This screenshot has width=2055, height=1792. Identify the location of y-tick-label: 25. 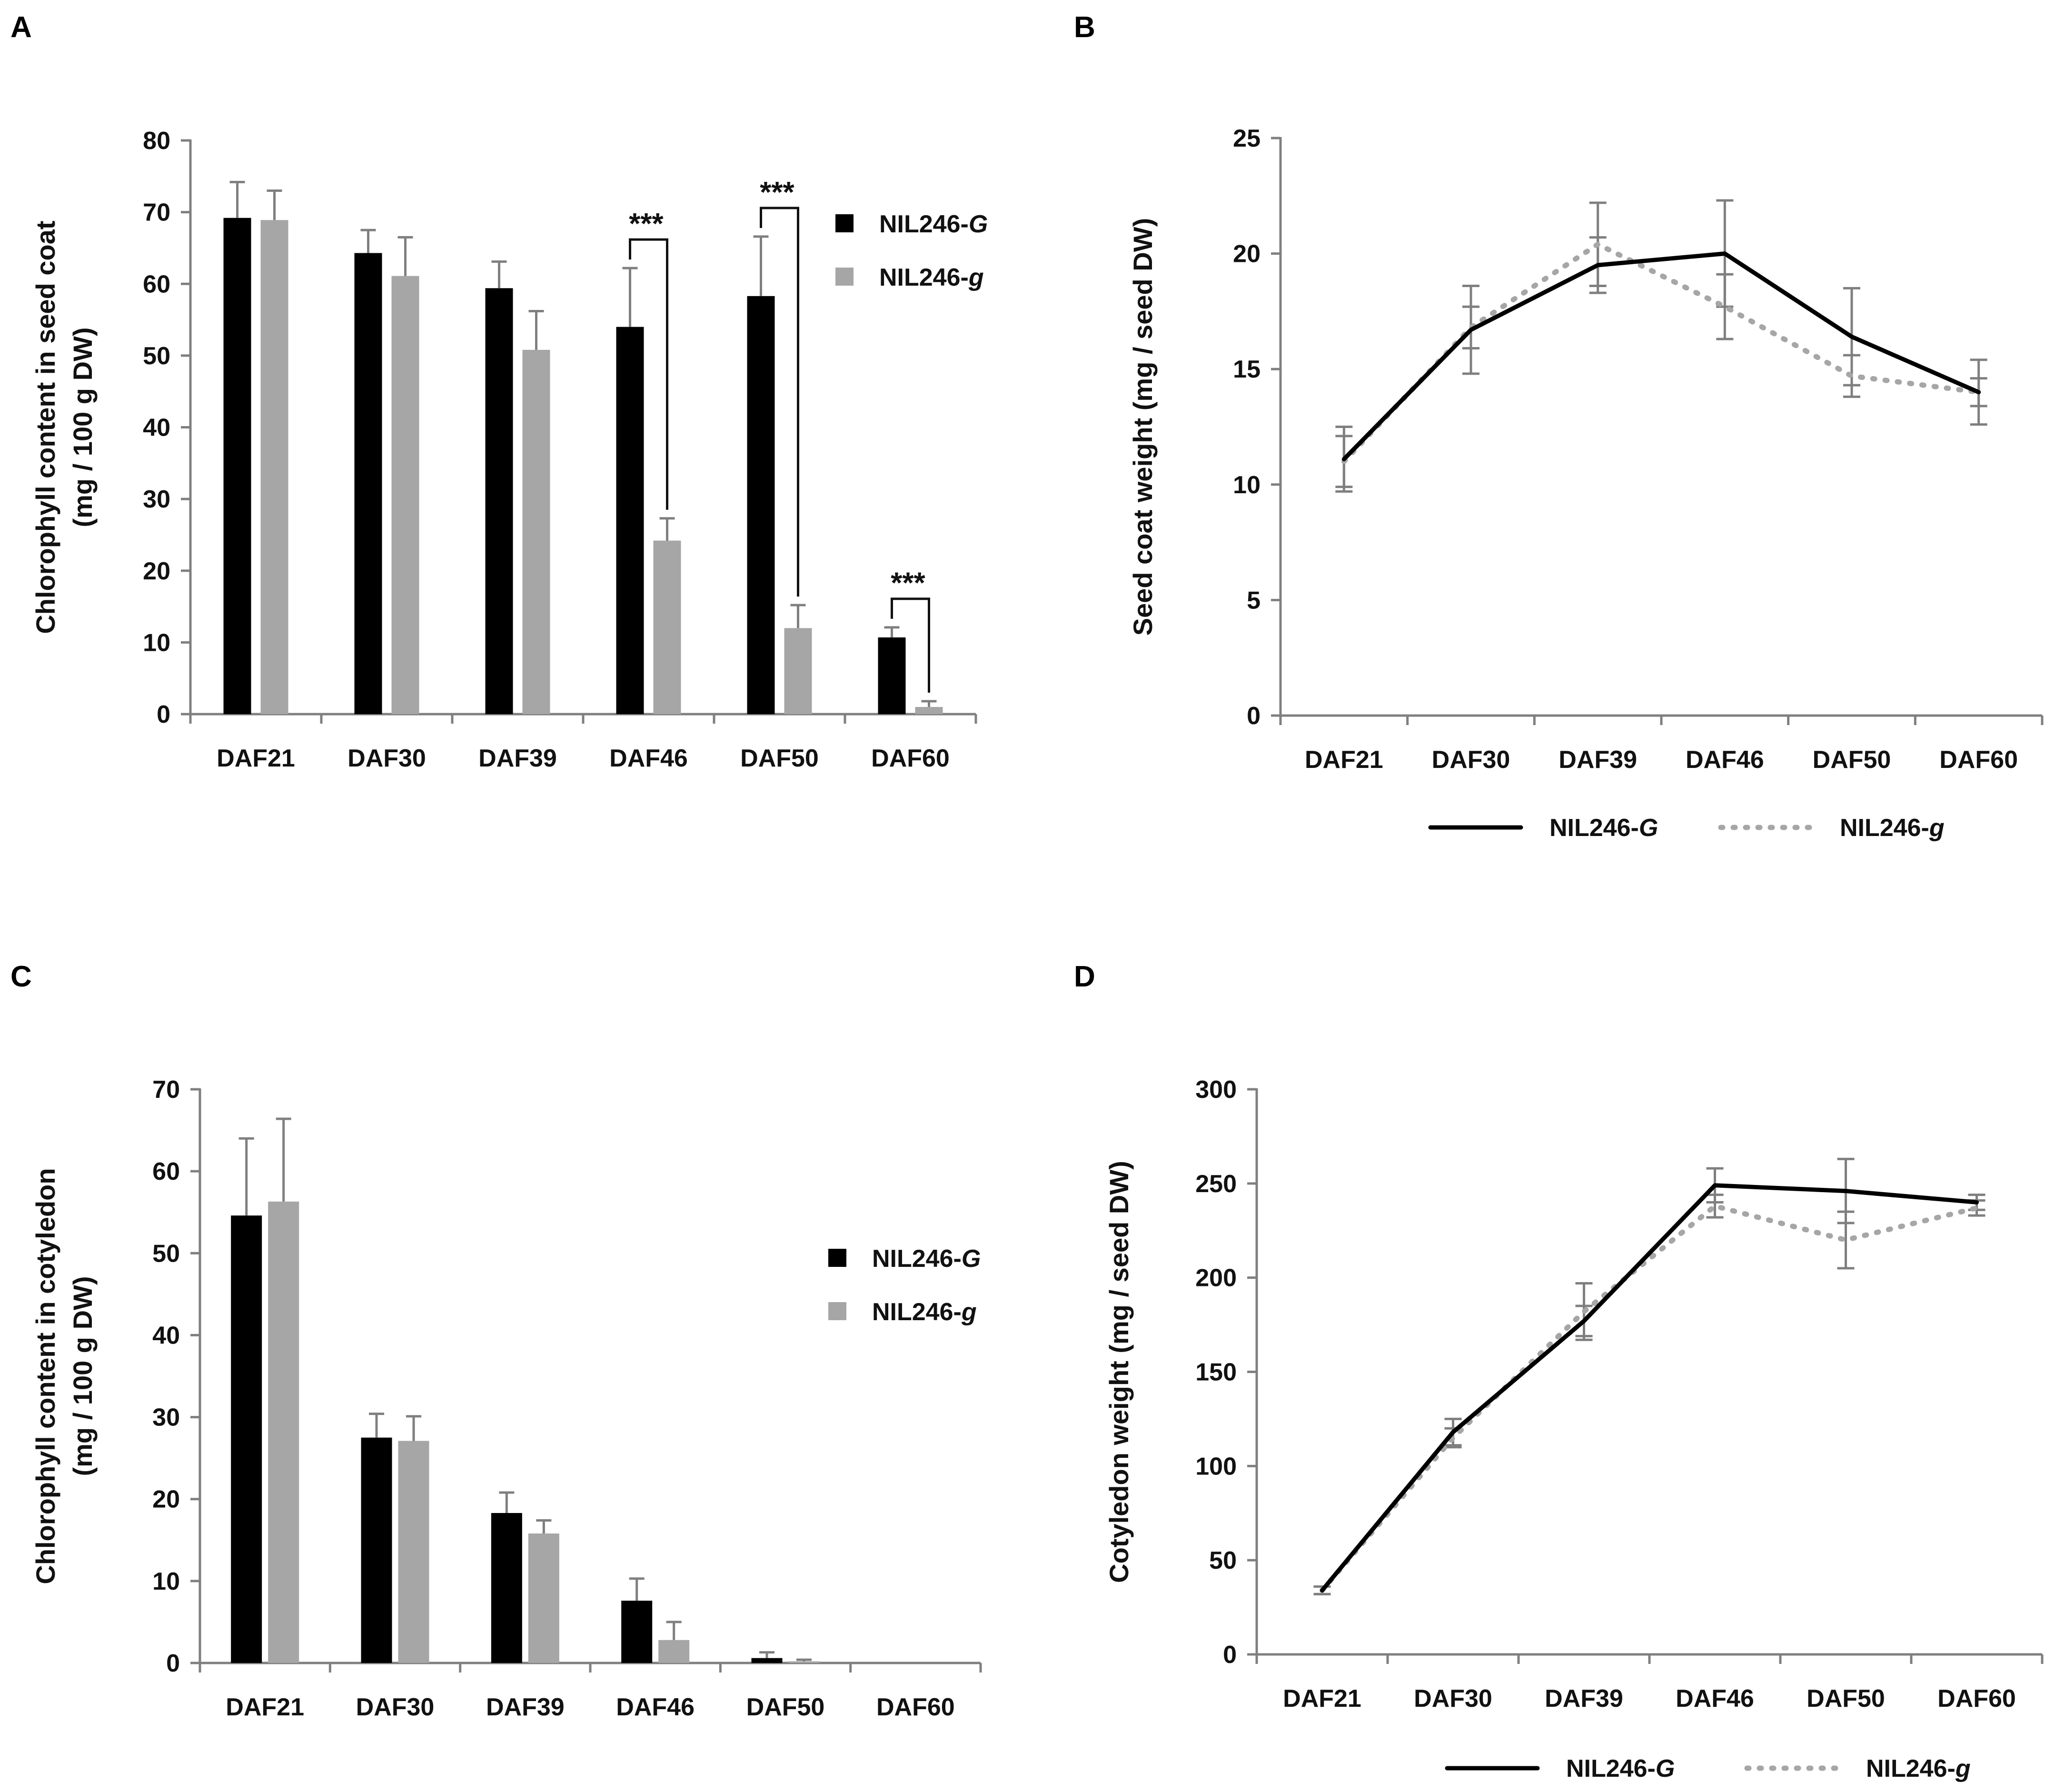
(1247, 138).